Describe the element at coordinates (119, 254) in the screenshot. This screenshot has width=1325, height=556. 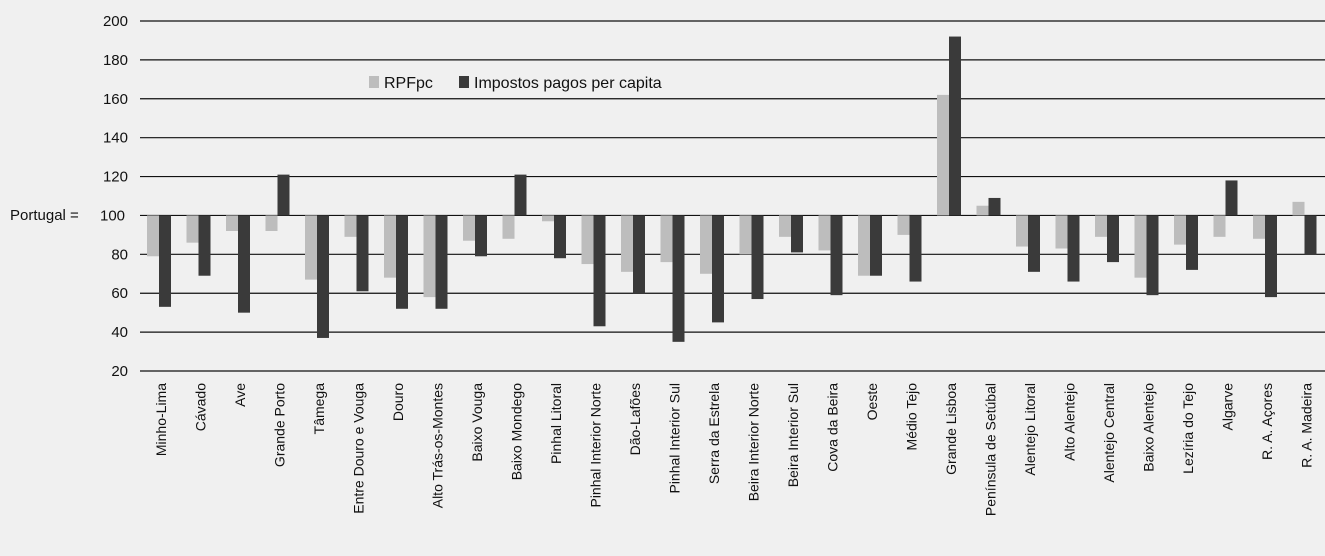
I see `y-tick-label: 80` at that location.